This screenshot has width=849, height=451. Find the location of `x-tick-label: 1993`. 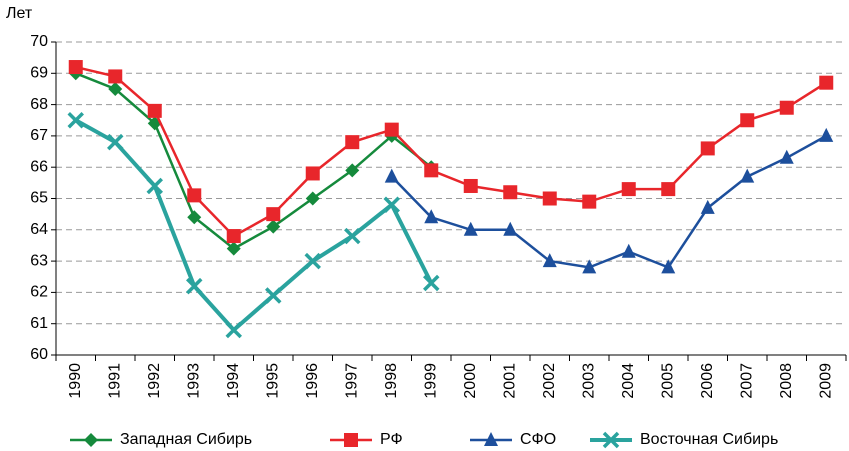

x-tick-label: 1993 is located at coordinates (193, 381).